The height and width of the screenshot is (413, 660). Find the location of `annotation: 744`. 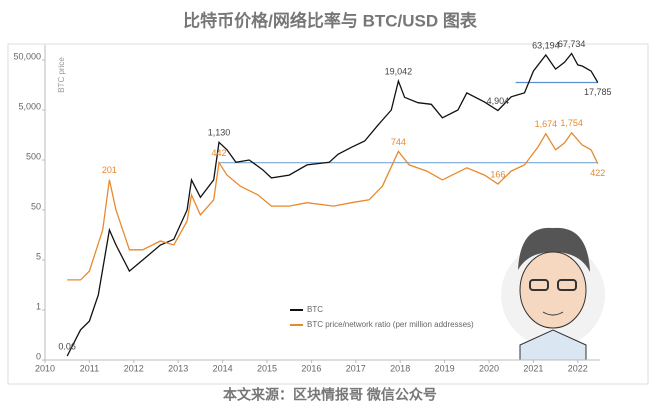

annotation: 744 is located at coordinates (398, 142).